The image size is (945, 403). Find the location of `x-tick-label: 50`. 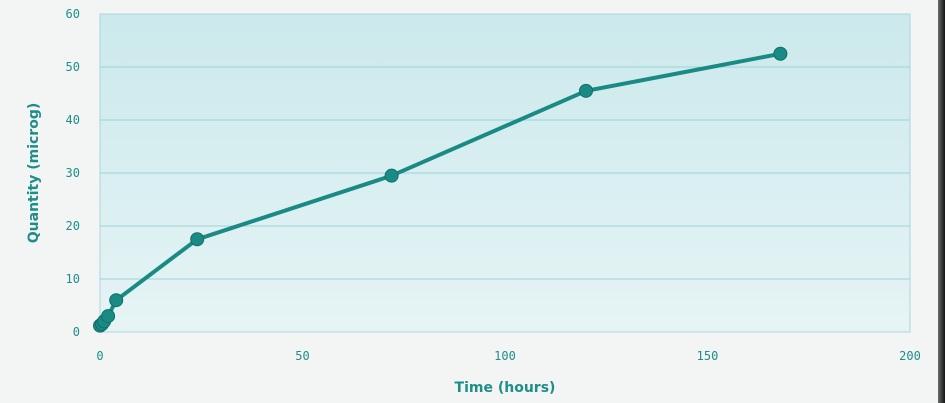

x-tick-label: 50 is located at coordinates (302, 356).